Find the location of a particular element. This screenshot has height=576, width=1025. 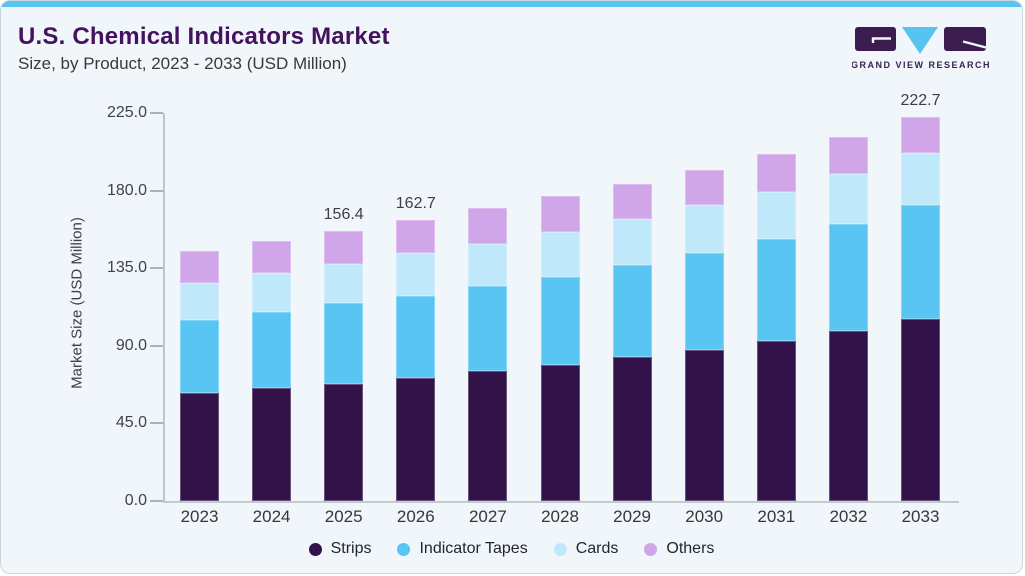

bar-segment-cards-2025 is located at coordinates (344, 283).